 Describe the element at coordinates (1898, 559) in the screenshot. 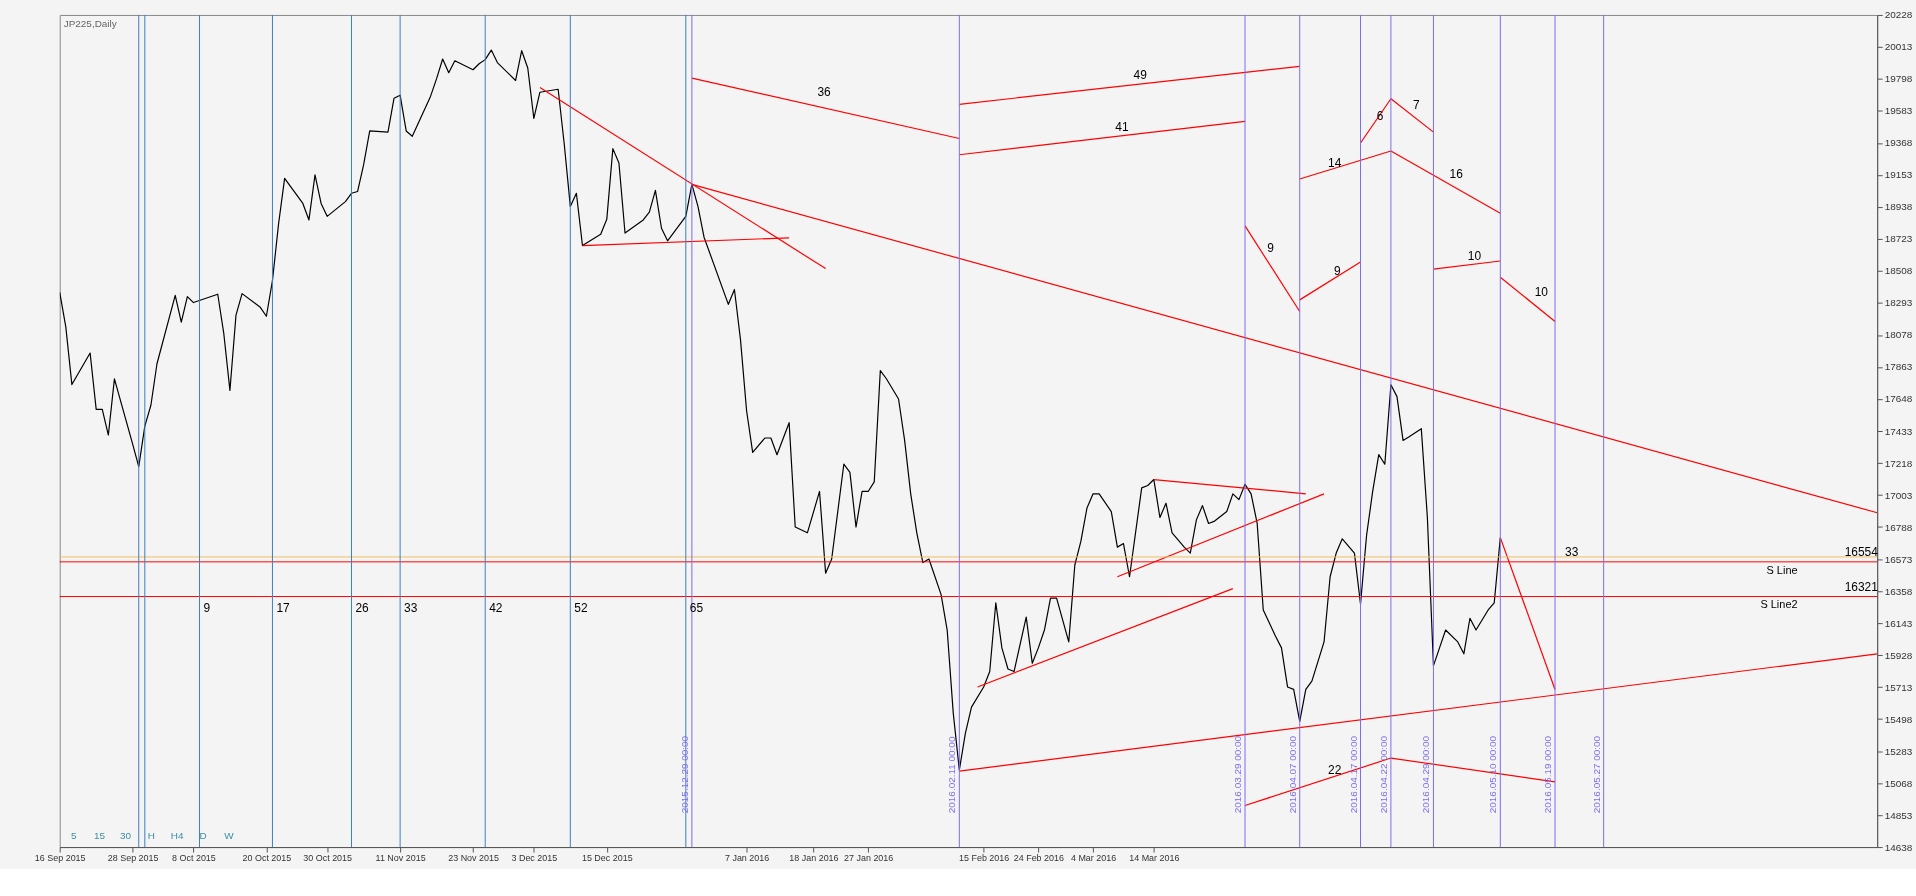

I see `y-tick-label: 16573` at that location.